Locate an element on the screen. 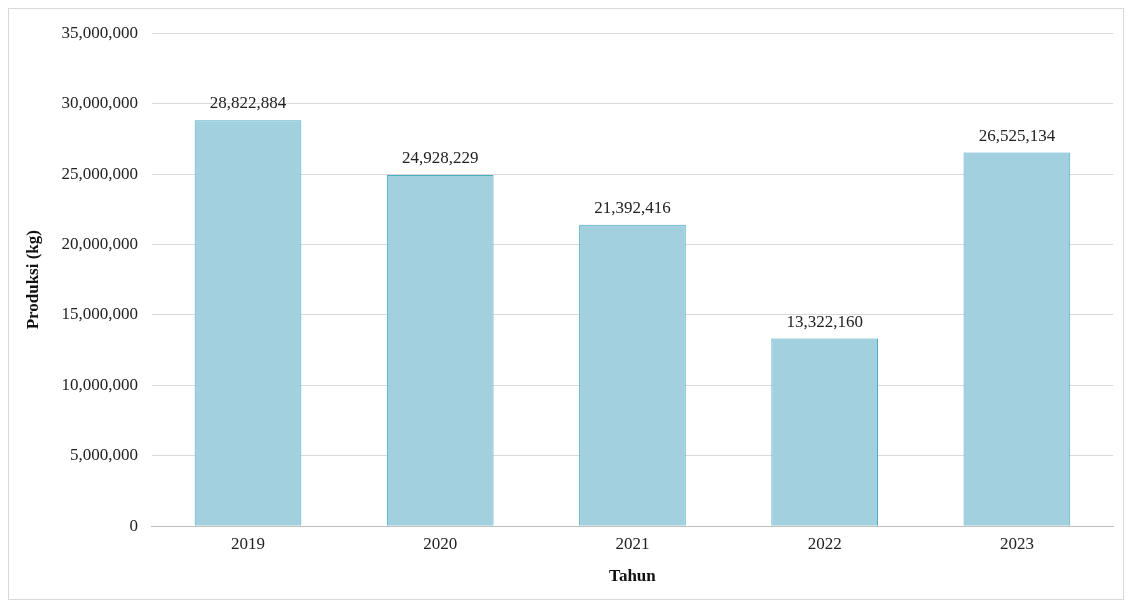  y-tick-label: 15,000,000 is located at coordinates (99, 314).